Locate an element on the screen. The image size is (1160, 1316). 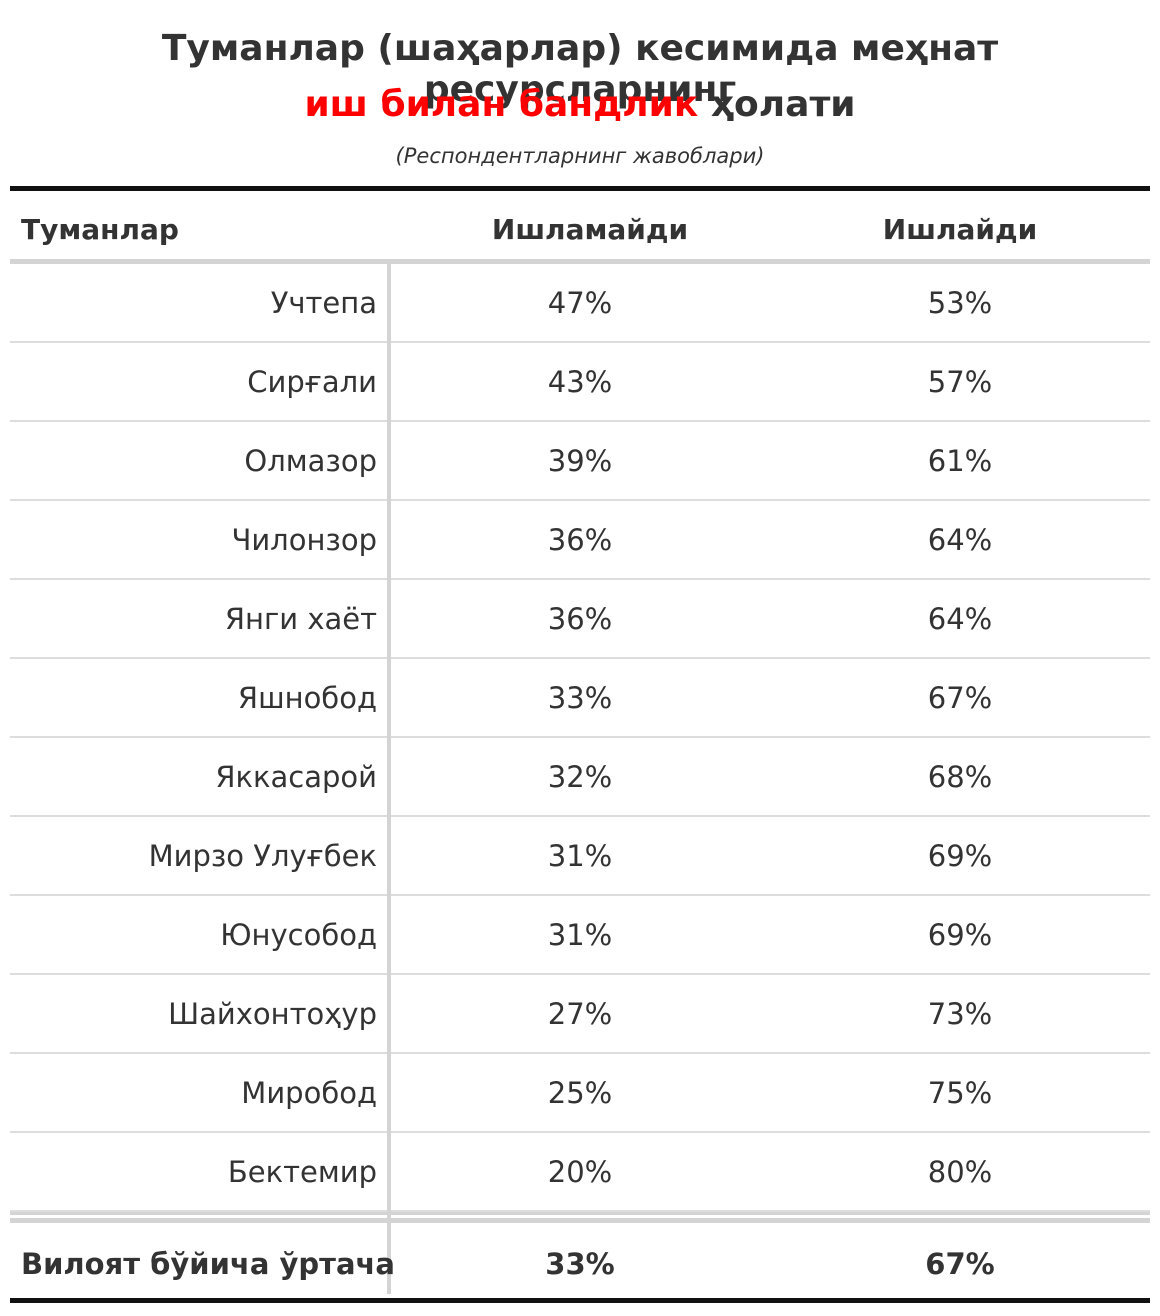
district-name: Яккасарой is located at coordinates (296, 777).